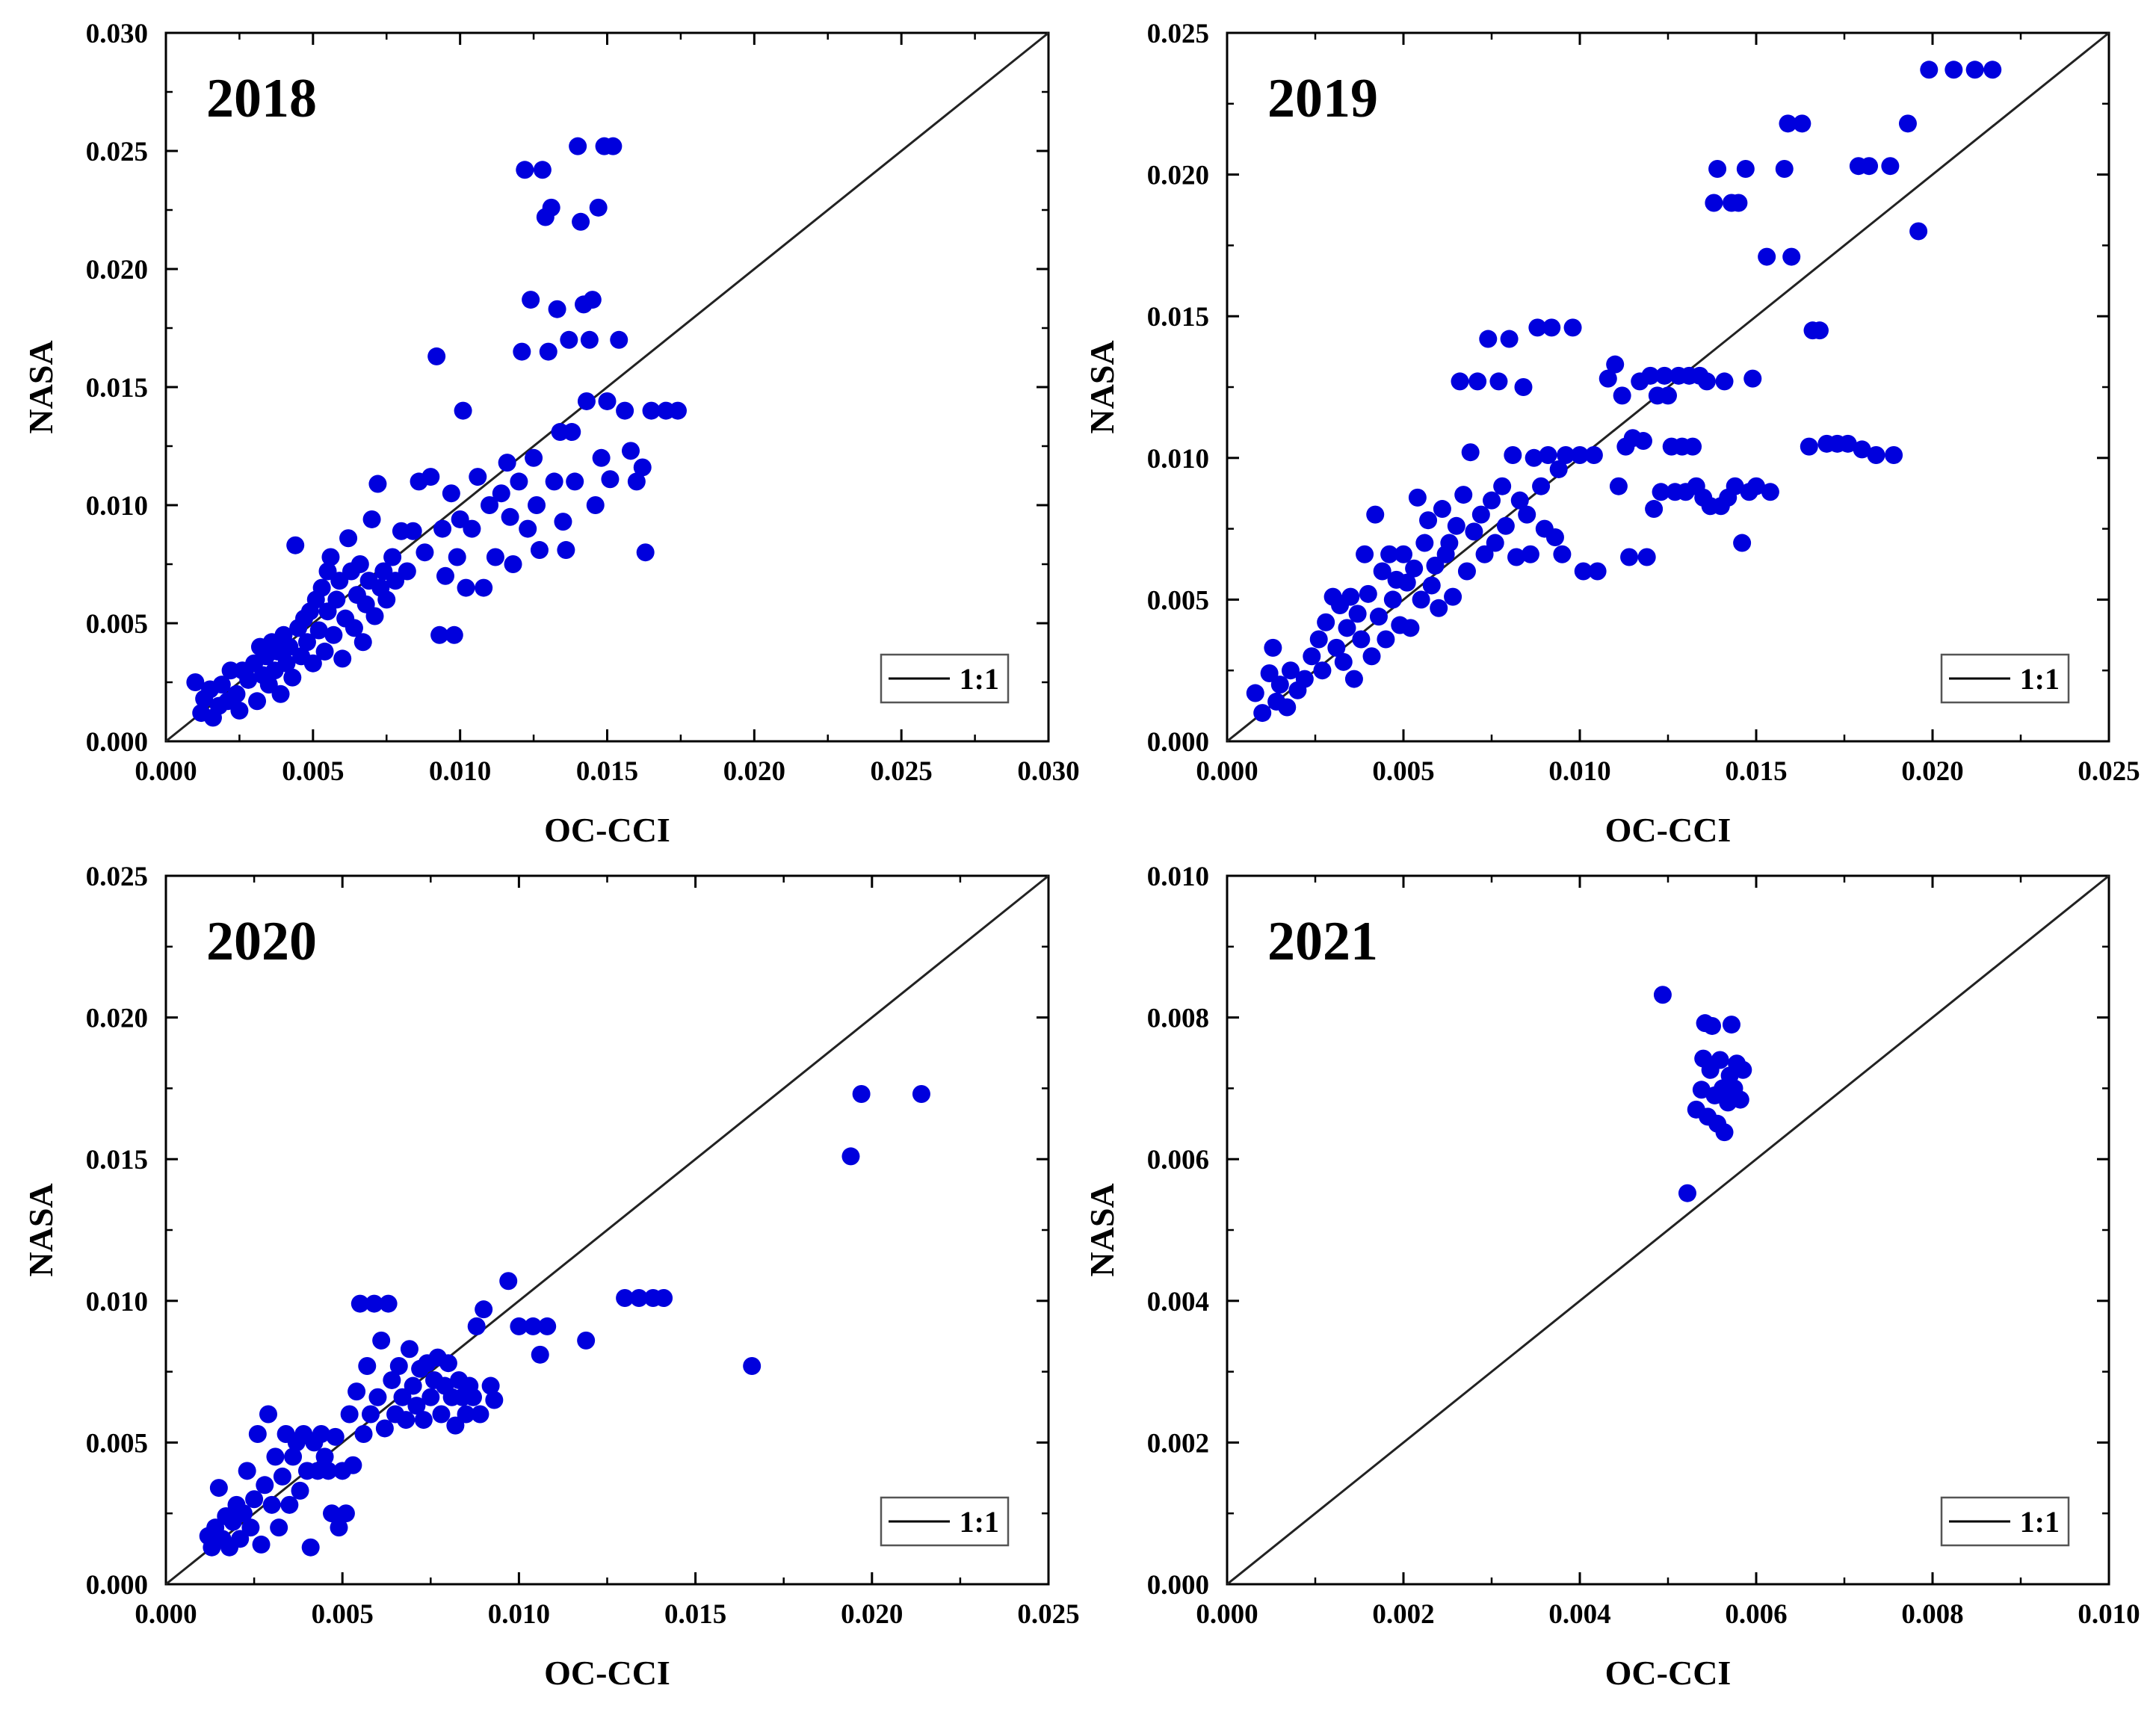  I want to click on x-tick-label: 0.000, so click(1227, 1614).